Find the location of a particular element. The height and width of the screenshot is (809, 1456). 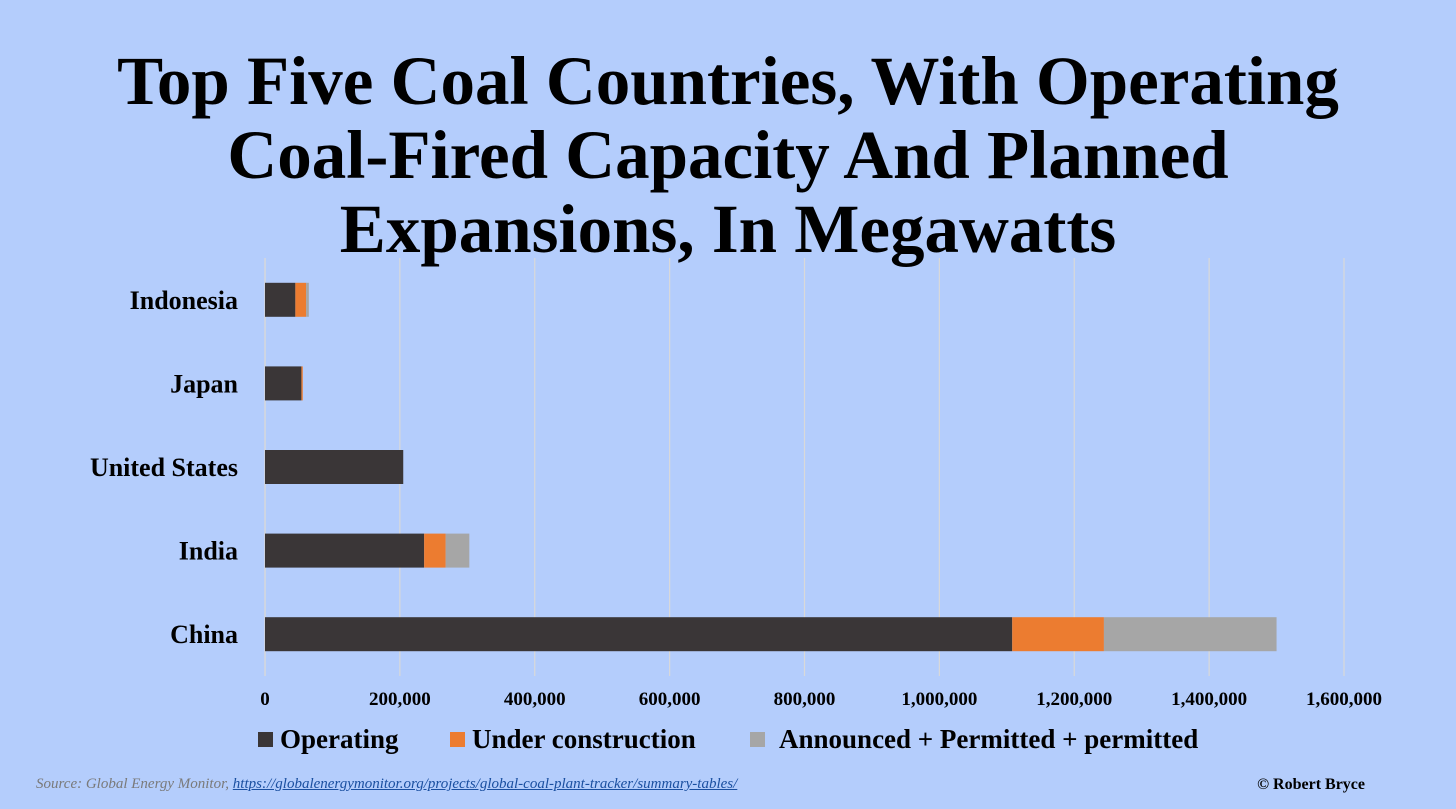

legend-label-under-construction: Under construction is located at coordinates (584, 739).